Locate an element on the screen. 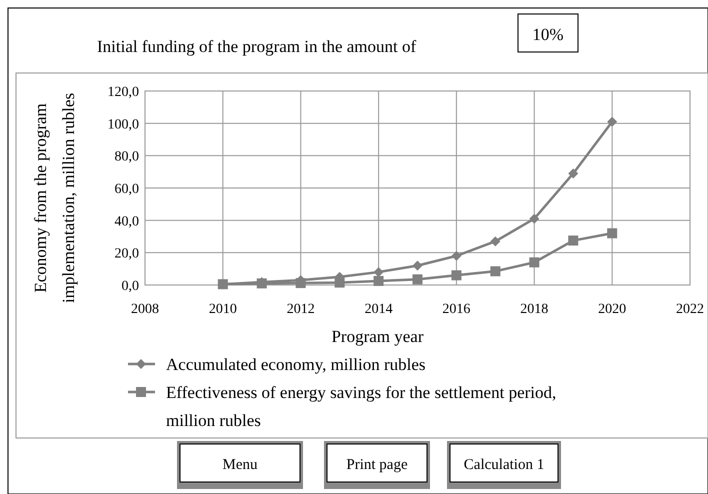  x-tick-label: 2012 is located at coordinates (300, 309).